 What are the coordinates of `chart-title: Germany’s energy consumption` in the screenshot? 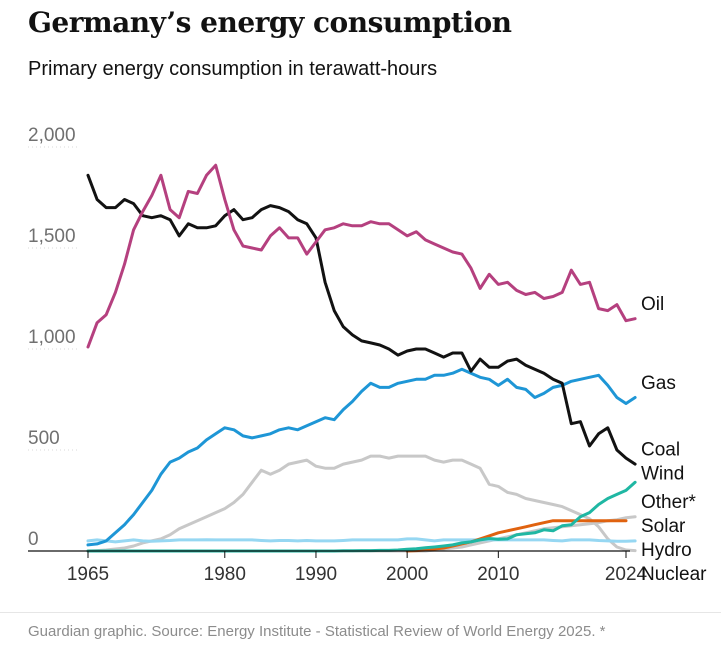 It's located at (270, 22).